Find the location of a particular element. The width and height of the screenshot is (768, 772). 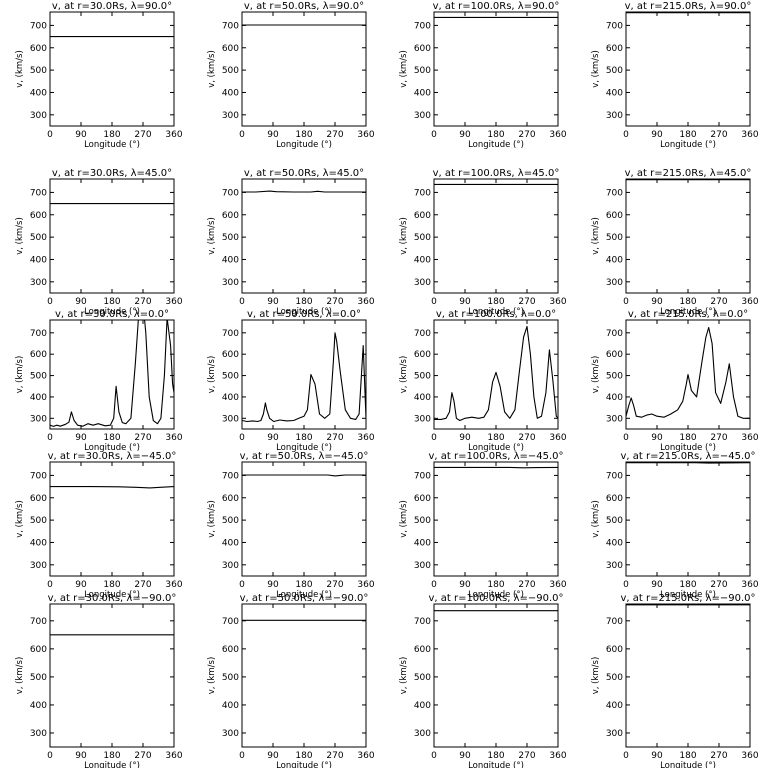

panel-title: v, at r=100.0Rs, λ=−45.0° is located at coordinates (495, 456).